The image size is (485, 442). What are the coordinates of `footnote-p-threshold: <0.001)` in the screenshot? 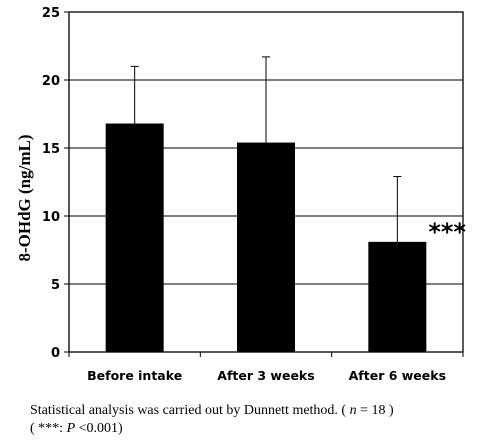 It's located at (99, 428).